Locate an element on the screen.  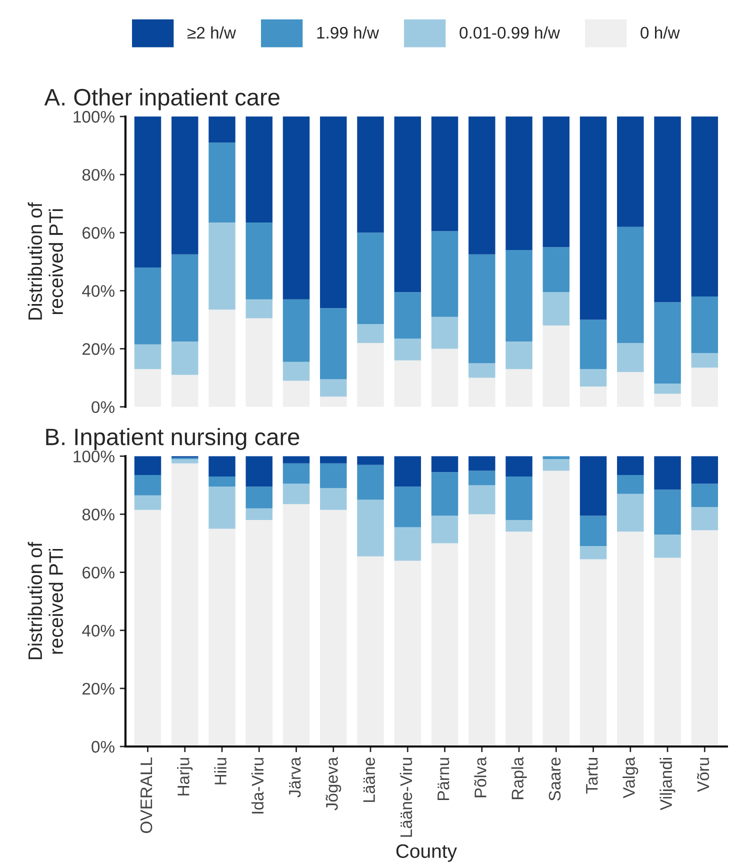
y-tick-label: 20% is located at coordinates (98, 688).